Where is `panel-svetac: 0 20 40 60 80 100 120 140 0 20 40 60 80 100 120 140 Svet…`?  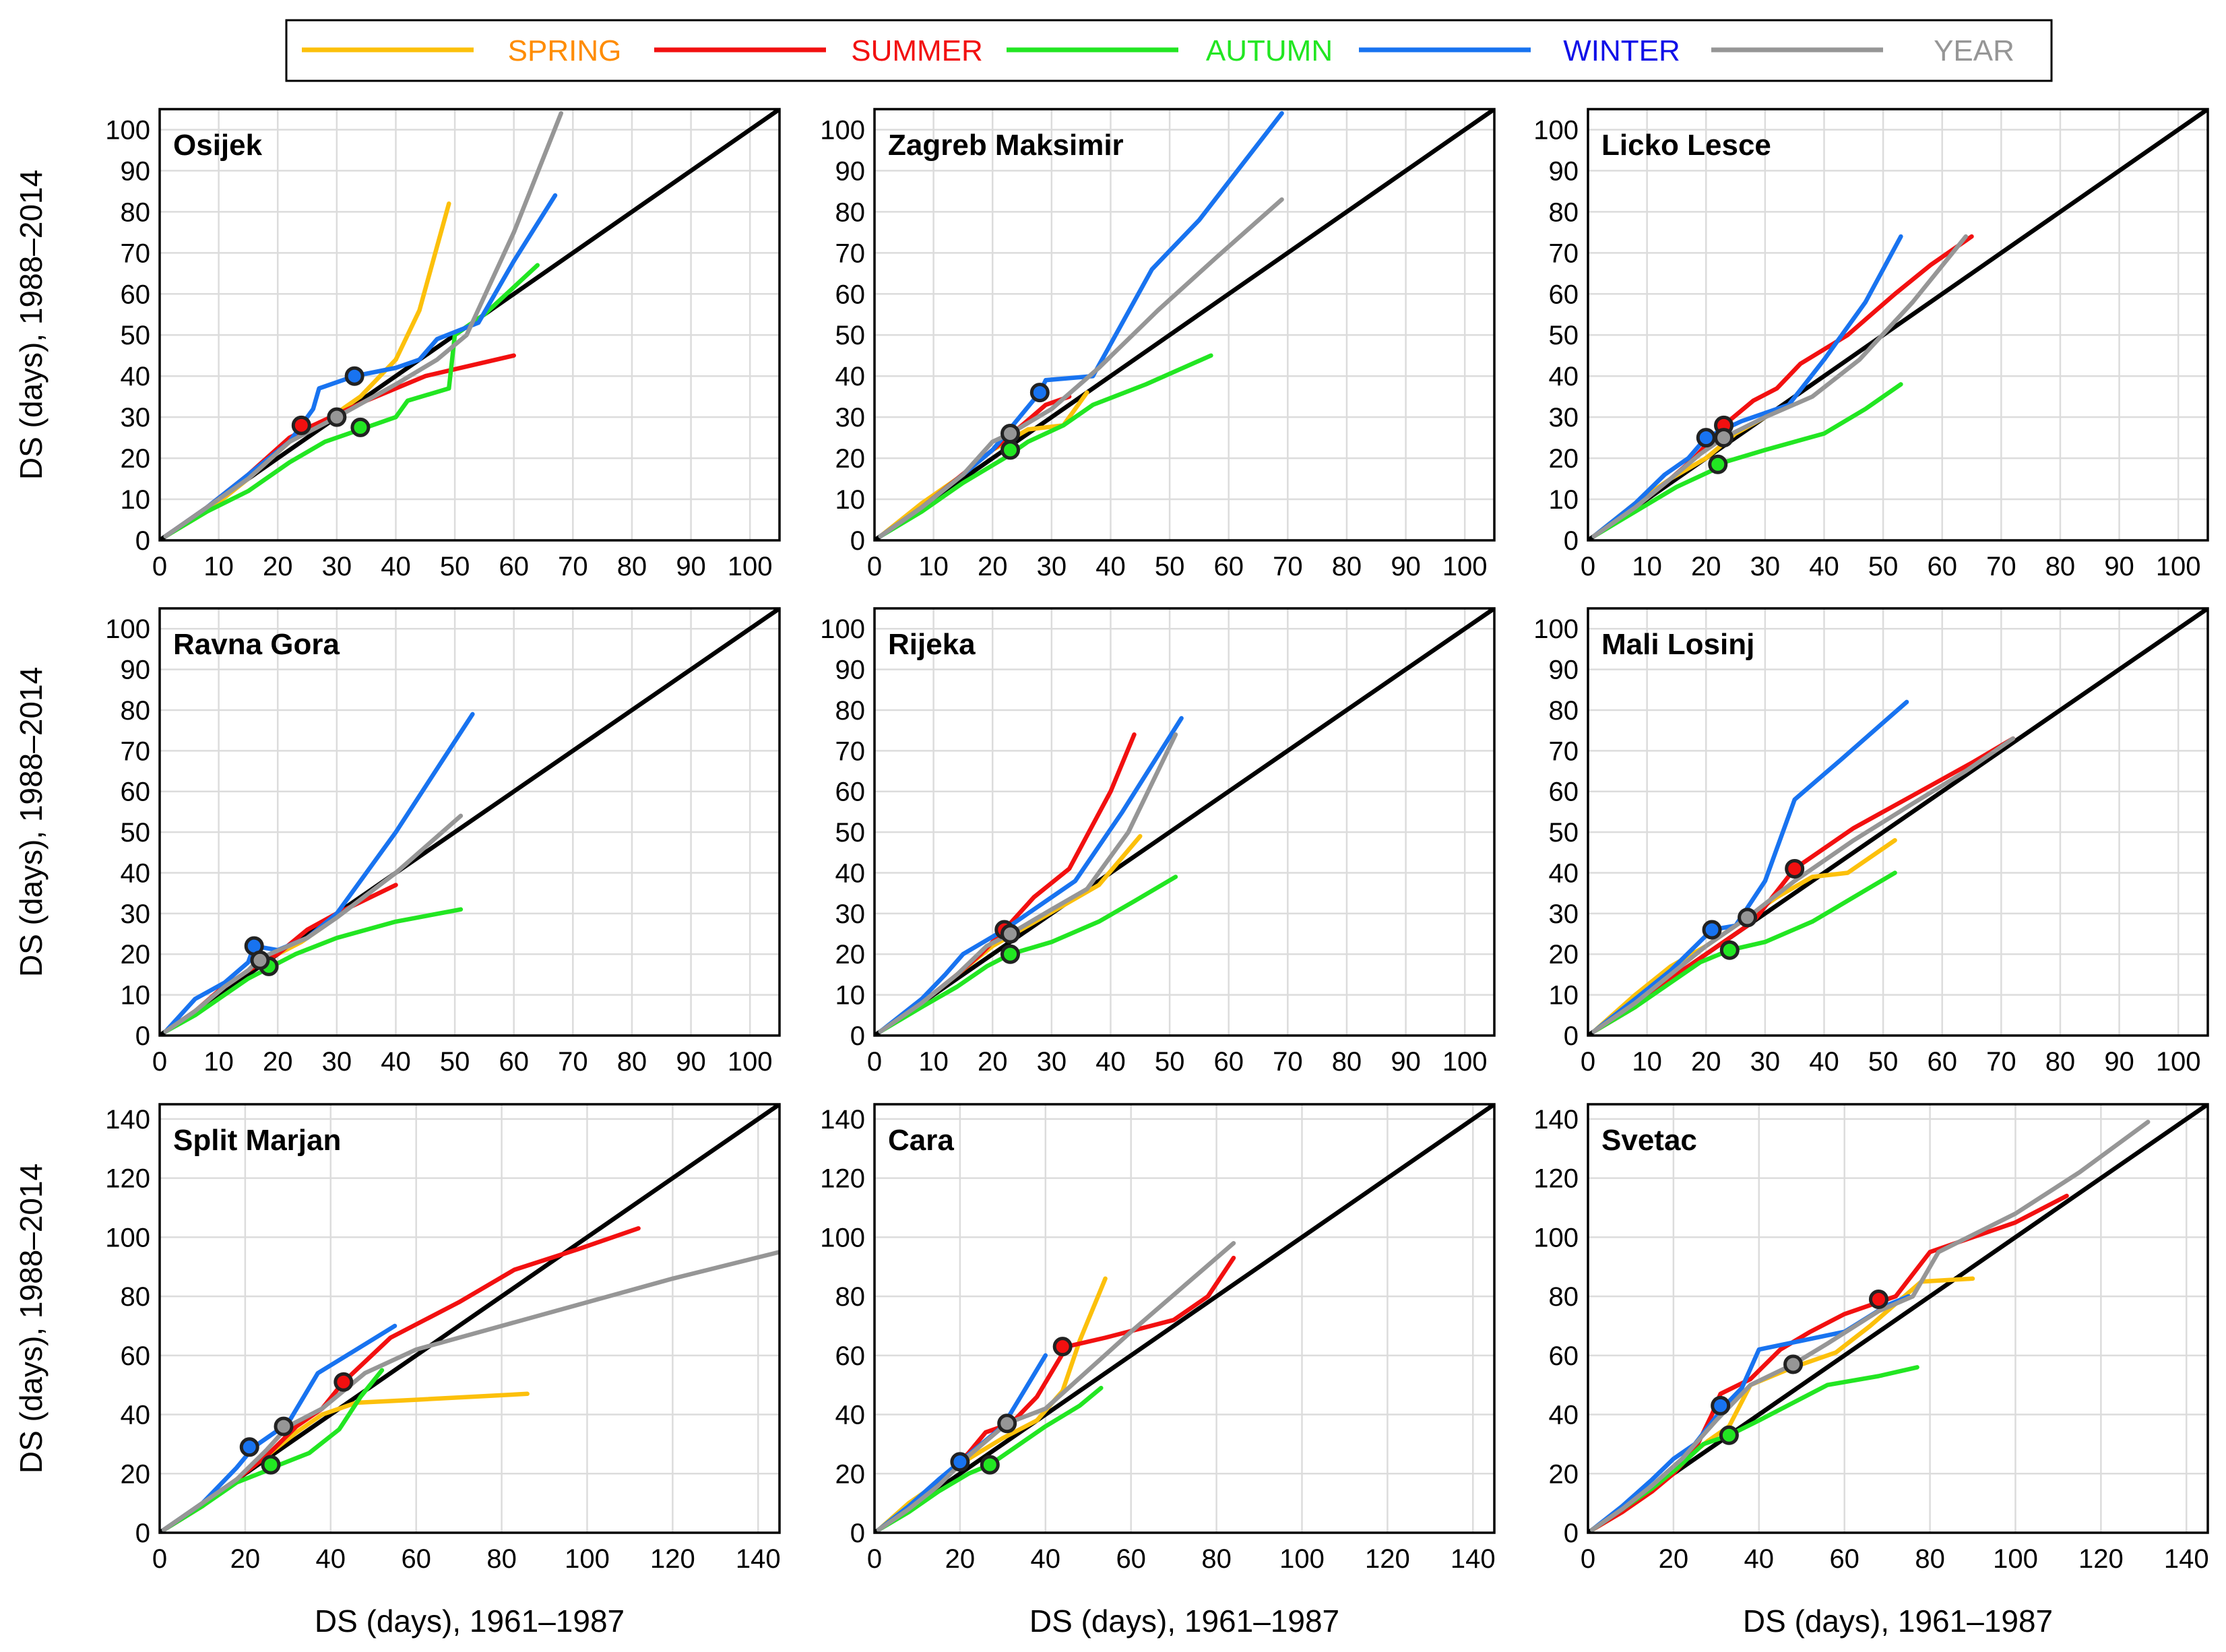
panel-svetac: 0 20 40 60 80 100 120 140 0 20 40 60 80 100 120 140 Svet… is located at coordinates (1871, 1371).